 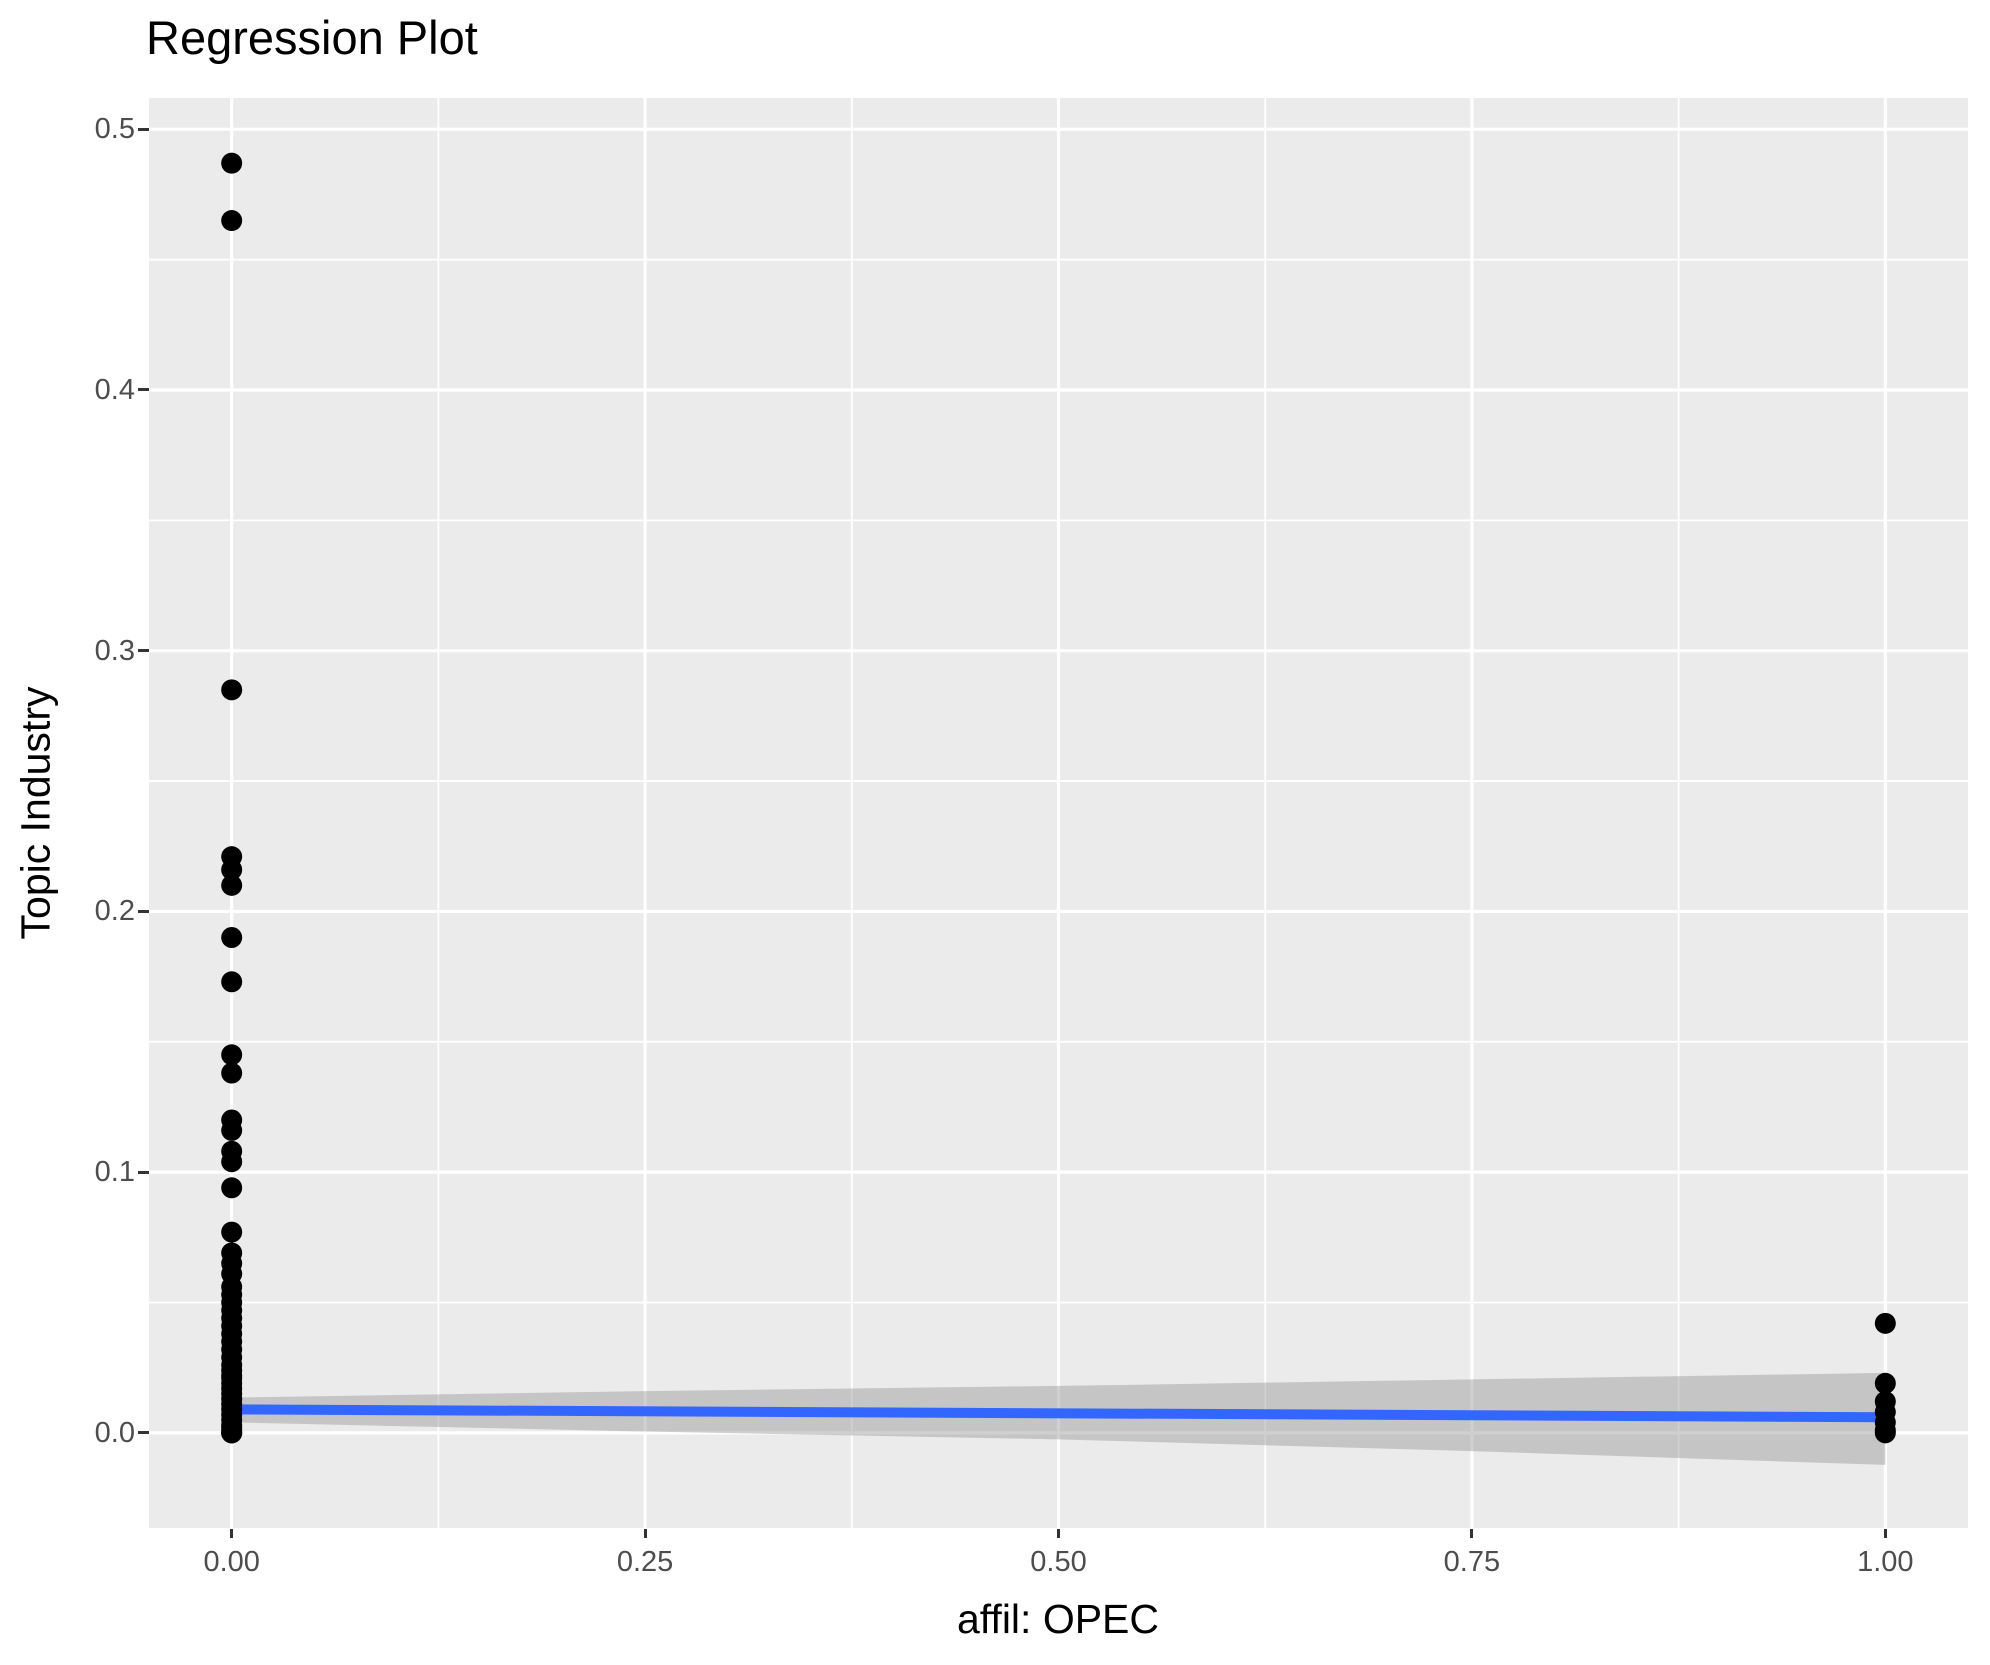 What do you see at coordinates (1058, 1562) in the screenshot?
I see `x-tick-label: 0.50` at bounding box center [1058, 1562].